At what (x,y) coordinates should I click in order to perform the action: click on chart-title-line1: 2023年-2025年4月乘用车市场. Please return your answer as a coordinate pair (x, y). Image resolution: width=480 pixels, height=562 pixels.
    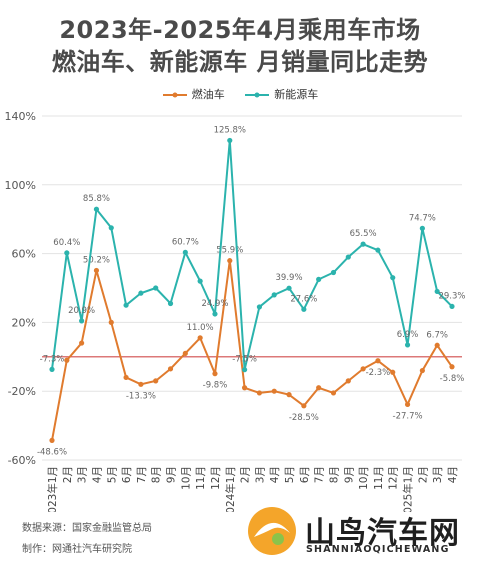
    Looking at the image, I should click on (240, 30).